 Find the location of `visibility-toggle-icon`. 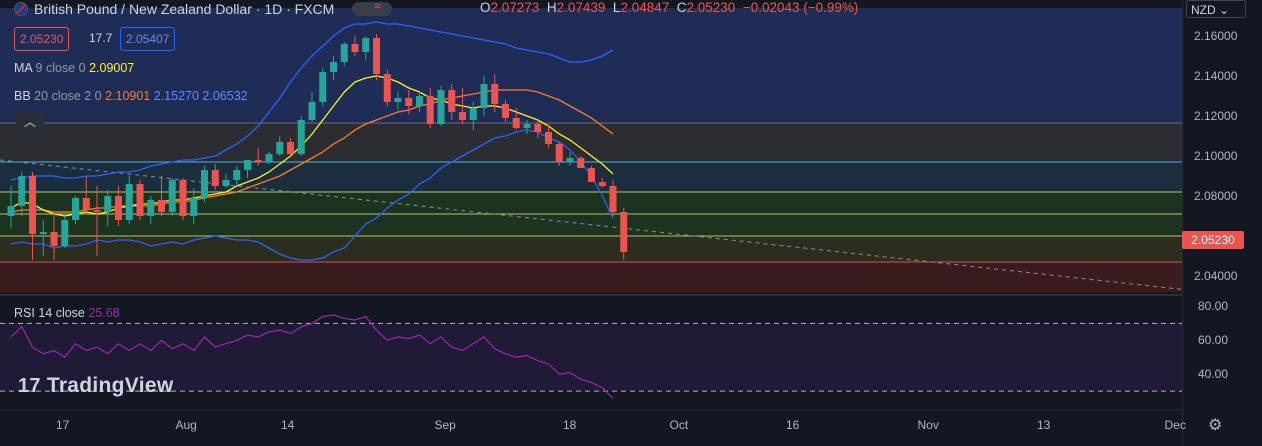

visibility-toggle-icon is located at coordinates (372, 8).